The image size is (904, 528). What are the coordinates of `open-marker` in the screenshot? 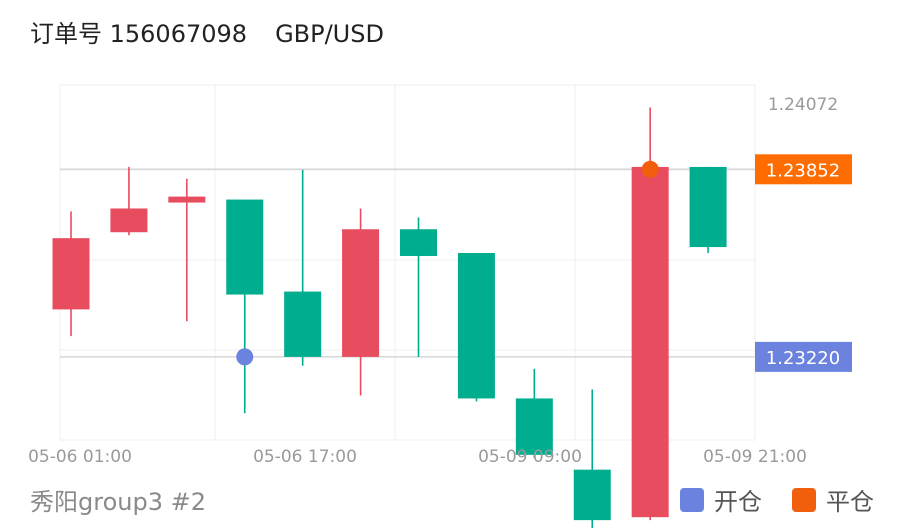 It's located at (245, 357).